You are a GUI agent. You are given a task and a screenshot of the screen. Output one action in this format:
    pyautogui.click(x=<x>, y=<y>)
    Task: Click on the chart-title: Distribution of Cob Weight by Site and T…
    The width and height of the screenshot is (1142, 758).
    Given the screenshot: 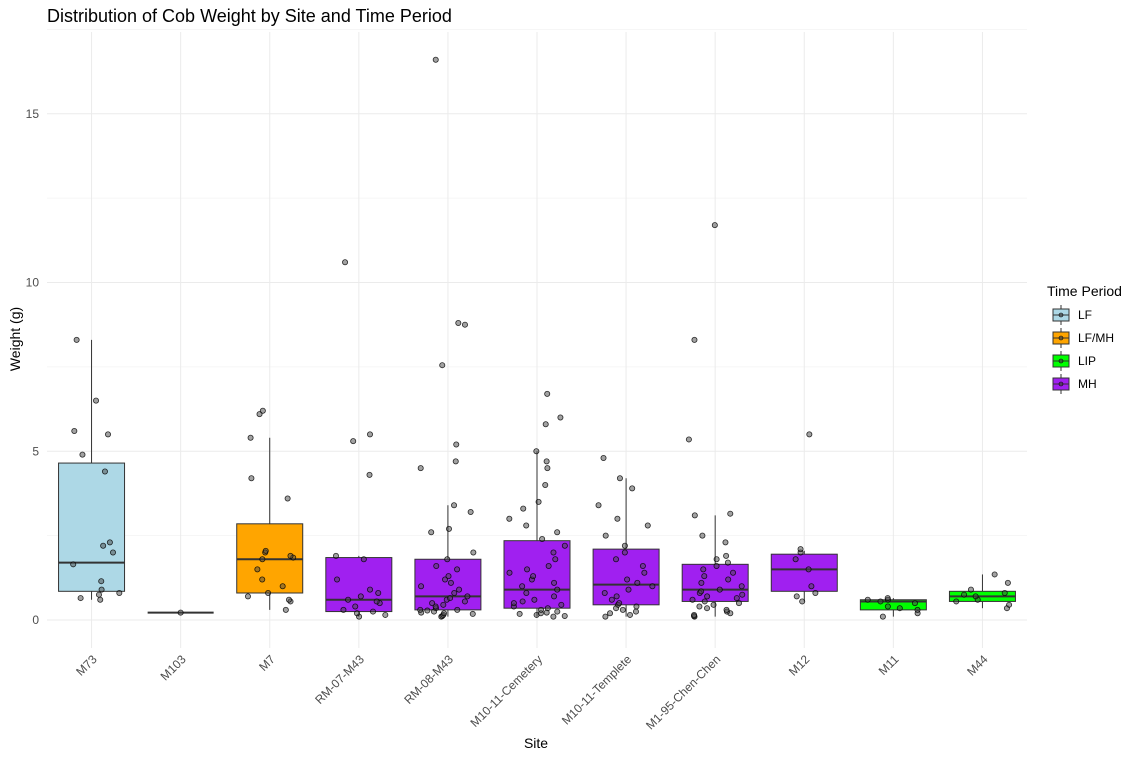 What is the action you would take?
    pyautogui.click(x=249, y=16)
    